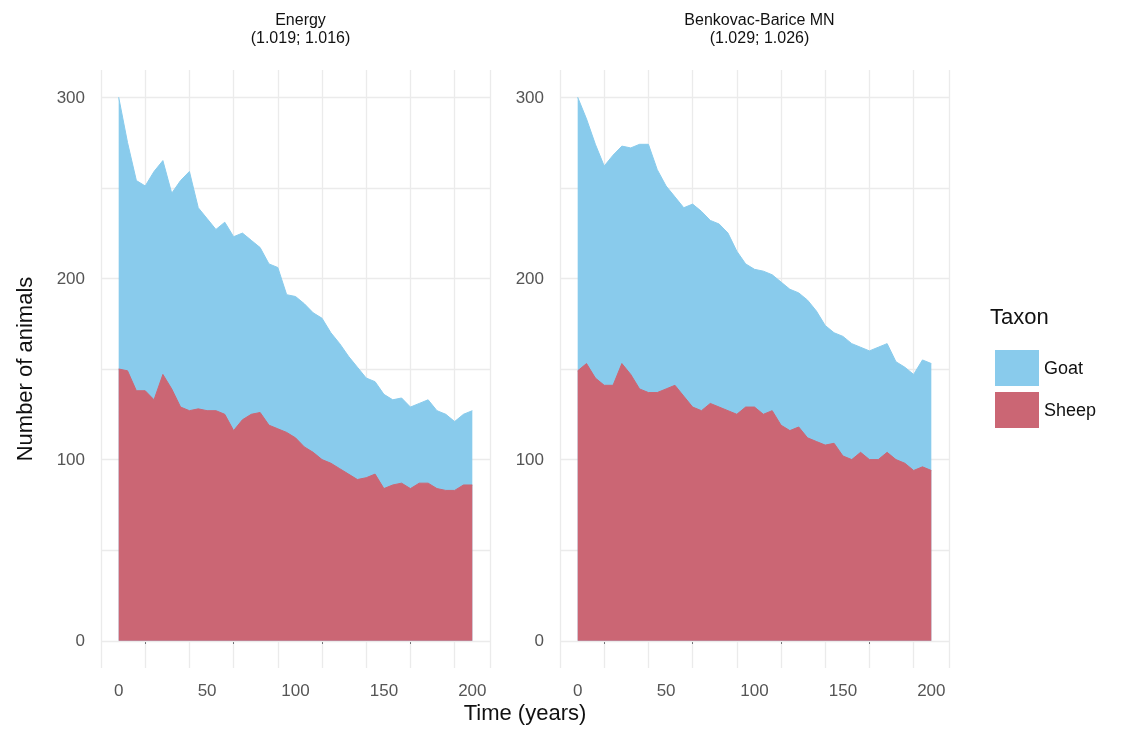 The width and height of the screenshot is (1133, 745). Describe the element at coordinates (24, 369) in the screenshot. I see `y-axis-title: Number of animals` at that location.